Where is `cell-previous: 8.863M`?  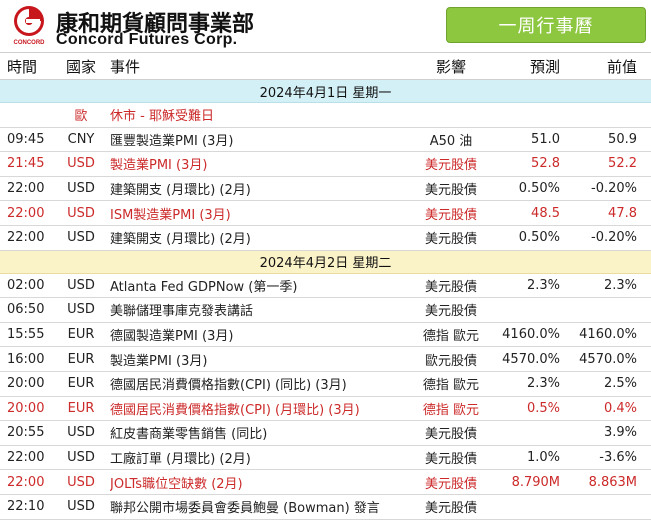 cell-previous: 8.863M is located at coordinates (612, 482).